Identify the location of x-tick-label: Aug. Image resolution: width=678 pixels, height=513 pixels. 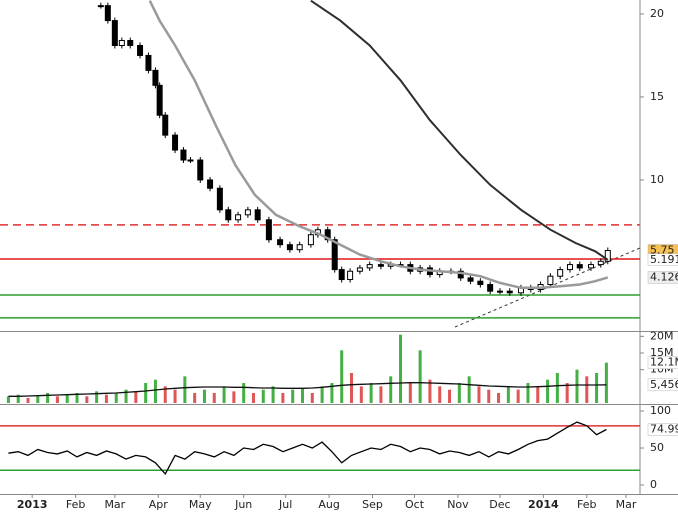
(328, 504).